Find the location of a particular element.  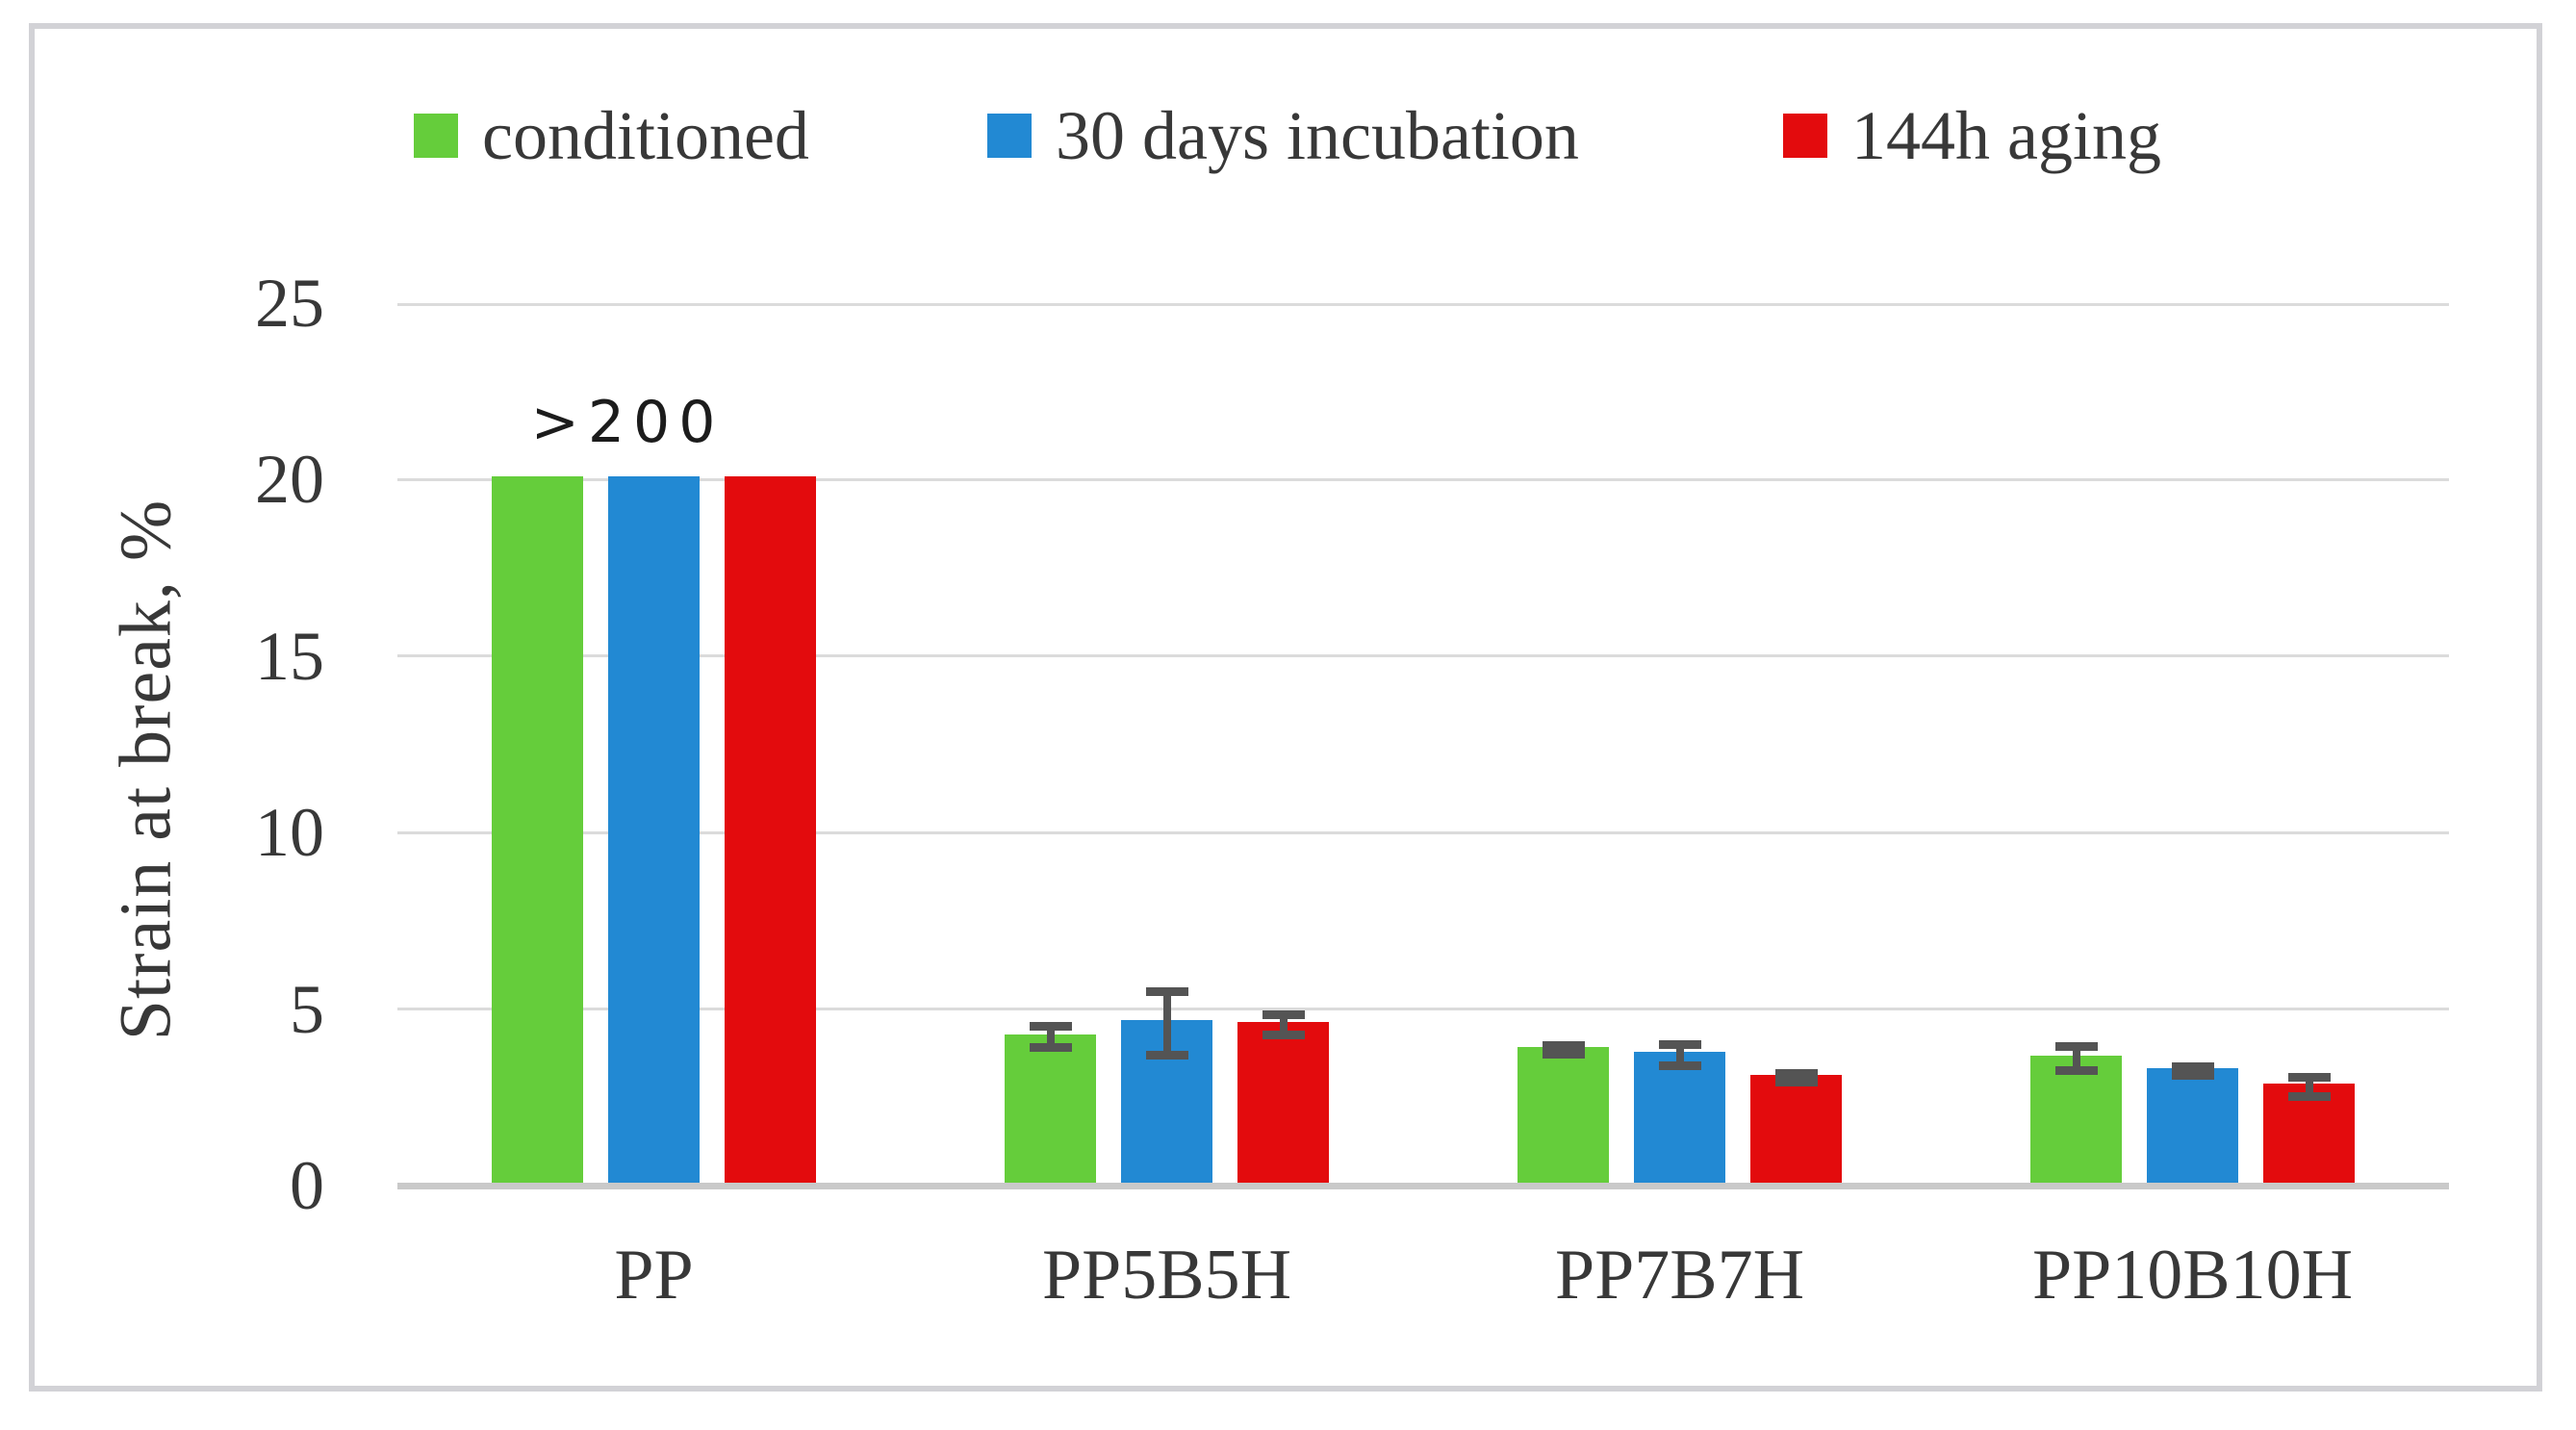

legend-item-144h-aging: 144h aging is located at coordinates (1972, 135).